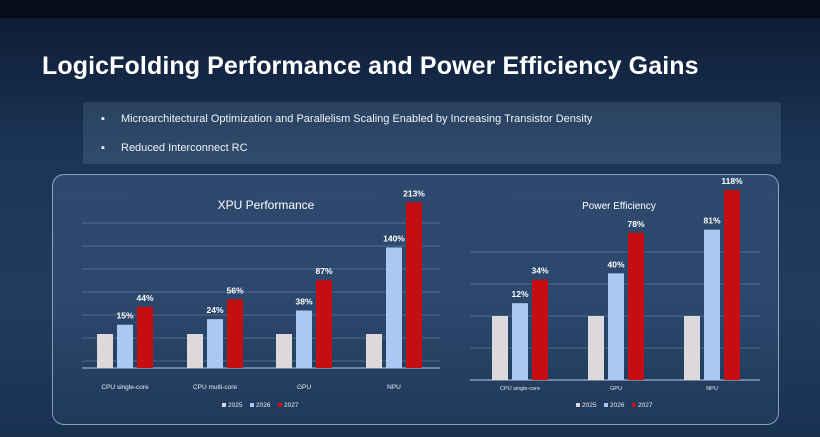 The image size is (820, 437). What do you see at coordinates (124, 316) in the screenshot?
I see `data-label: 15%` at bounding box center [124, 316].